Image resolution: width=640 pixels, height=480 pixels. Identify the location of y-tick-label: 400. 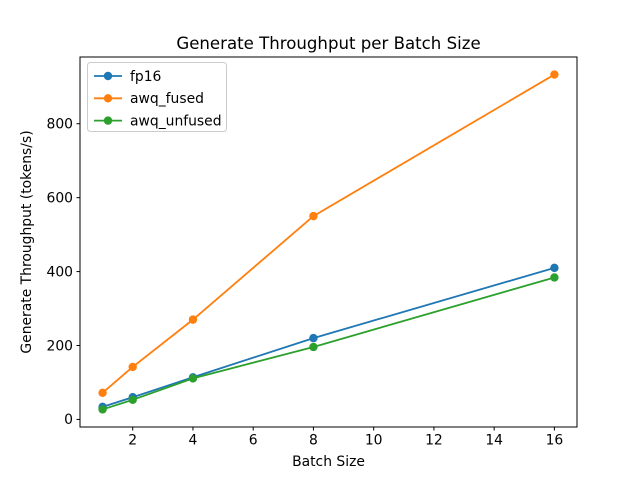
(59, 272).